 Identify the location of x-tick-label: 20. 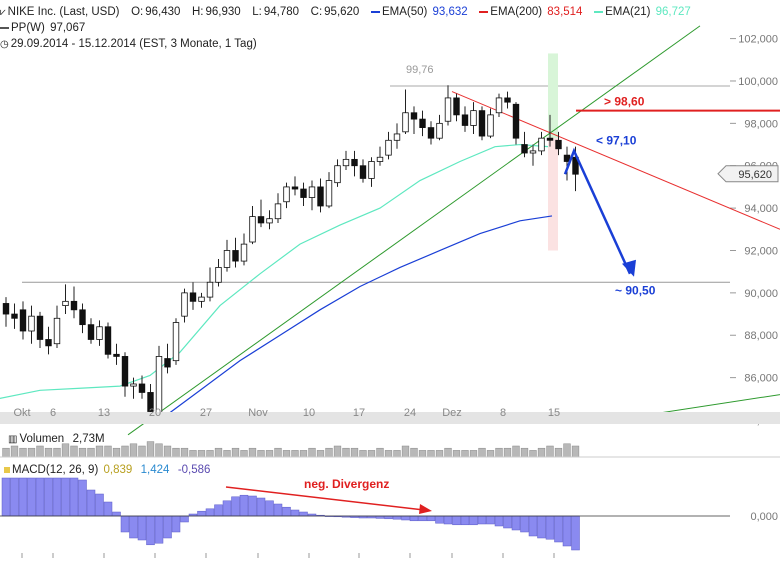
(155, 413).